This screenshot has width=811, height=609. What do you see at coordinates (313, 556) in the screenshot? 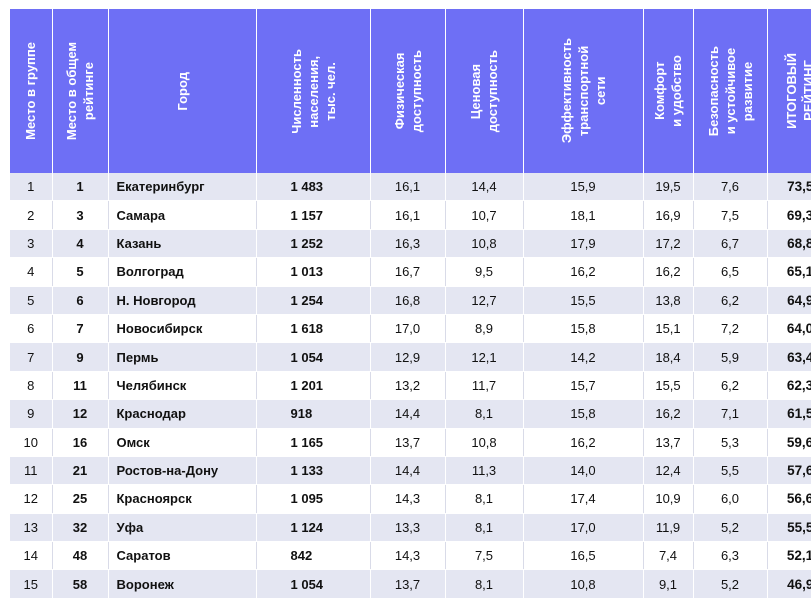
I see `cell-population: 842` at bounding box center [313, 556].